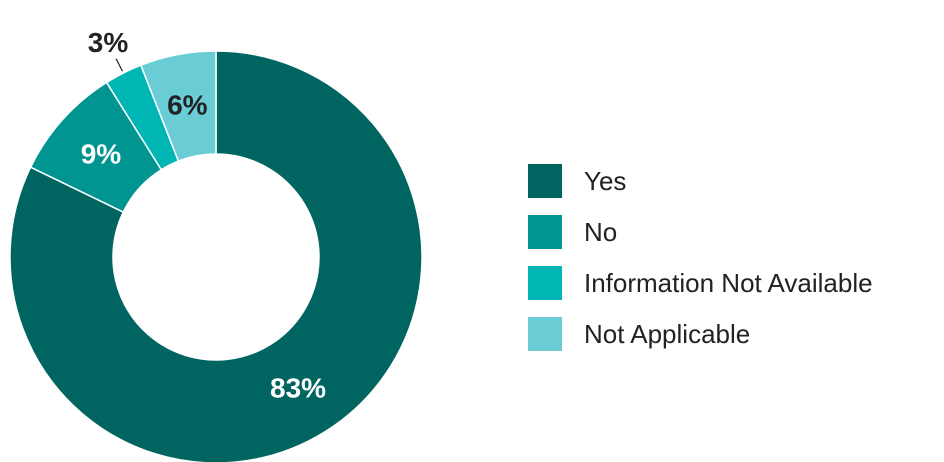 Image resolution: width=944 pixels, height=462 pixels. What do you see at coordinates (728, 283) in the screenshot?
I see `legend-label-information-not-available: Information Not Available` at bounding box center [728, 283].